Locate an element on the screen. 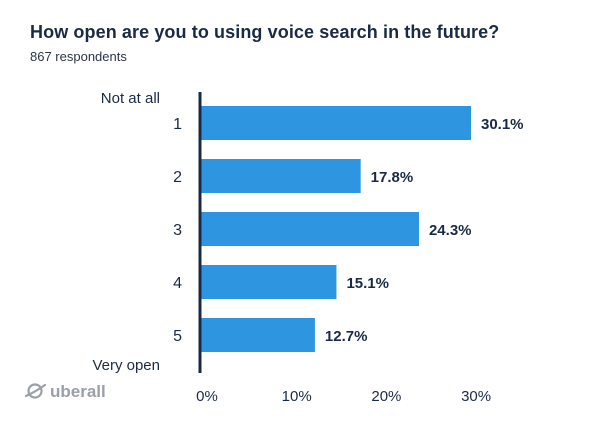  x-tick-label-10: 10% is located at coordinates (297, 396).